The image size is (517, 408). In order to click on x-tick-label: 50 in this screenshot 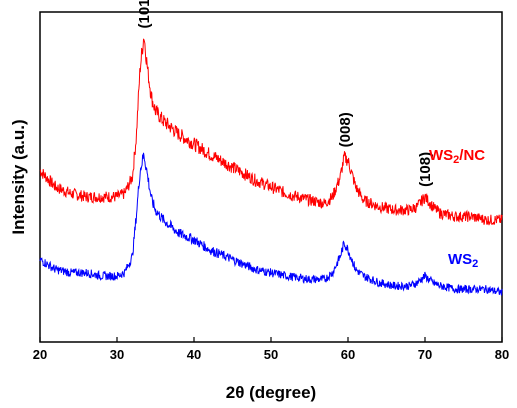, I will do `click(271, 354)`.